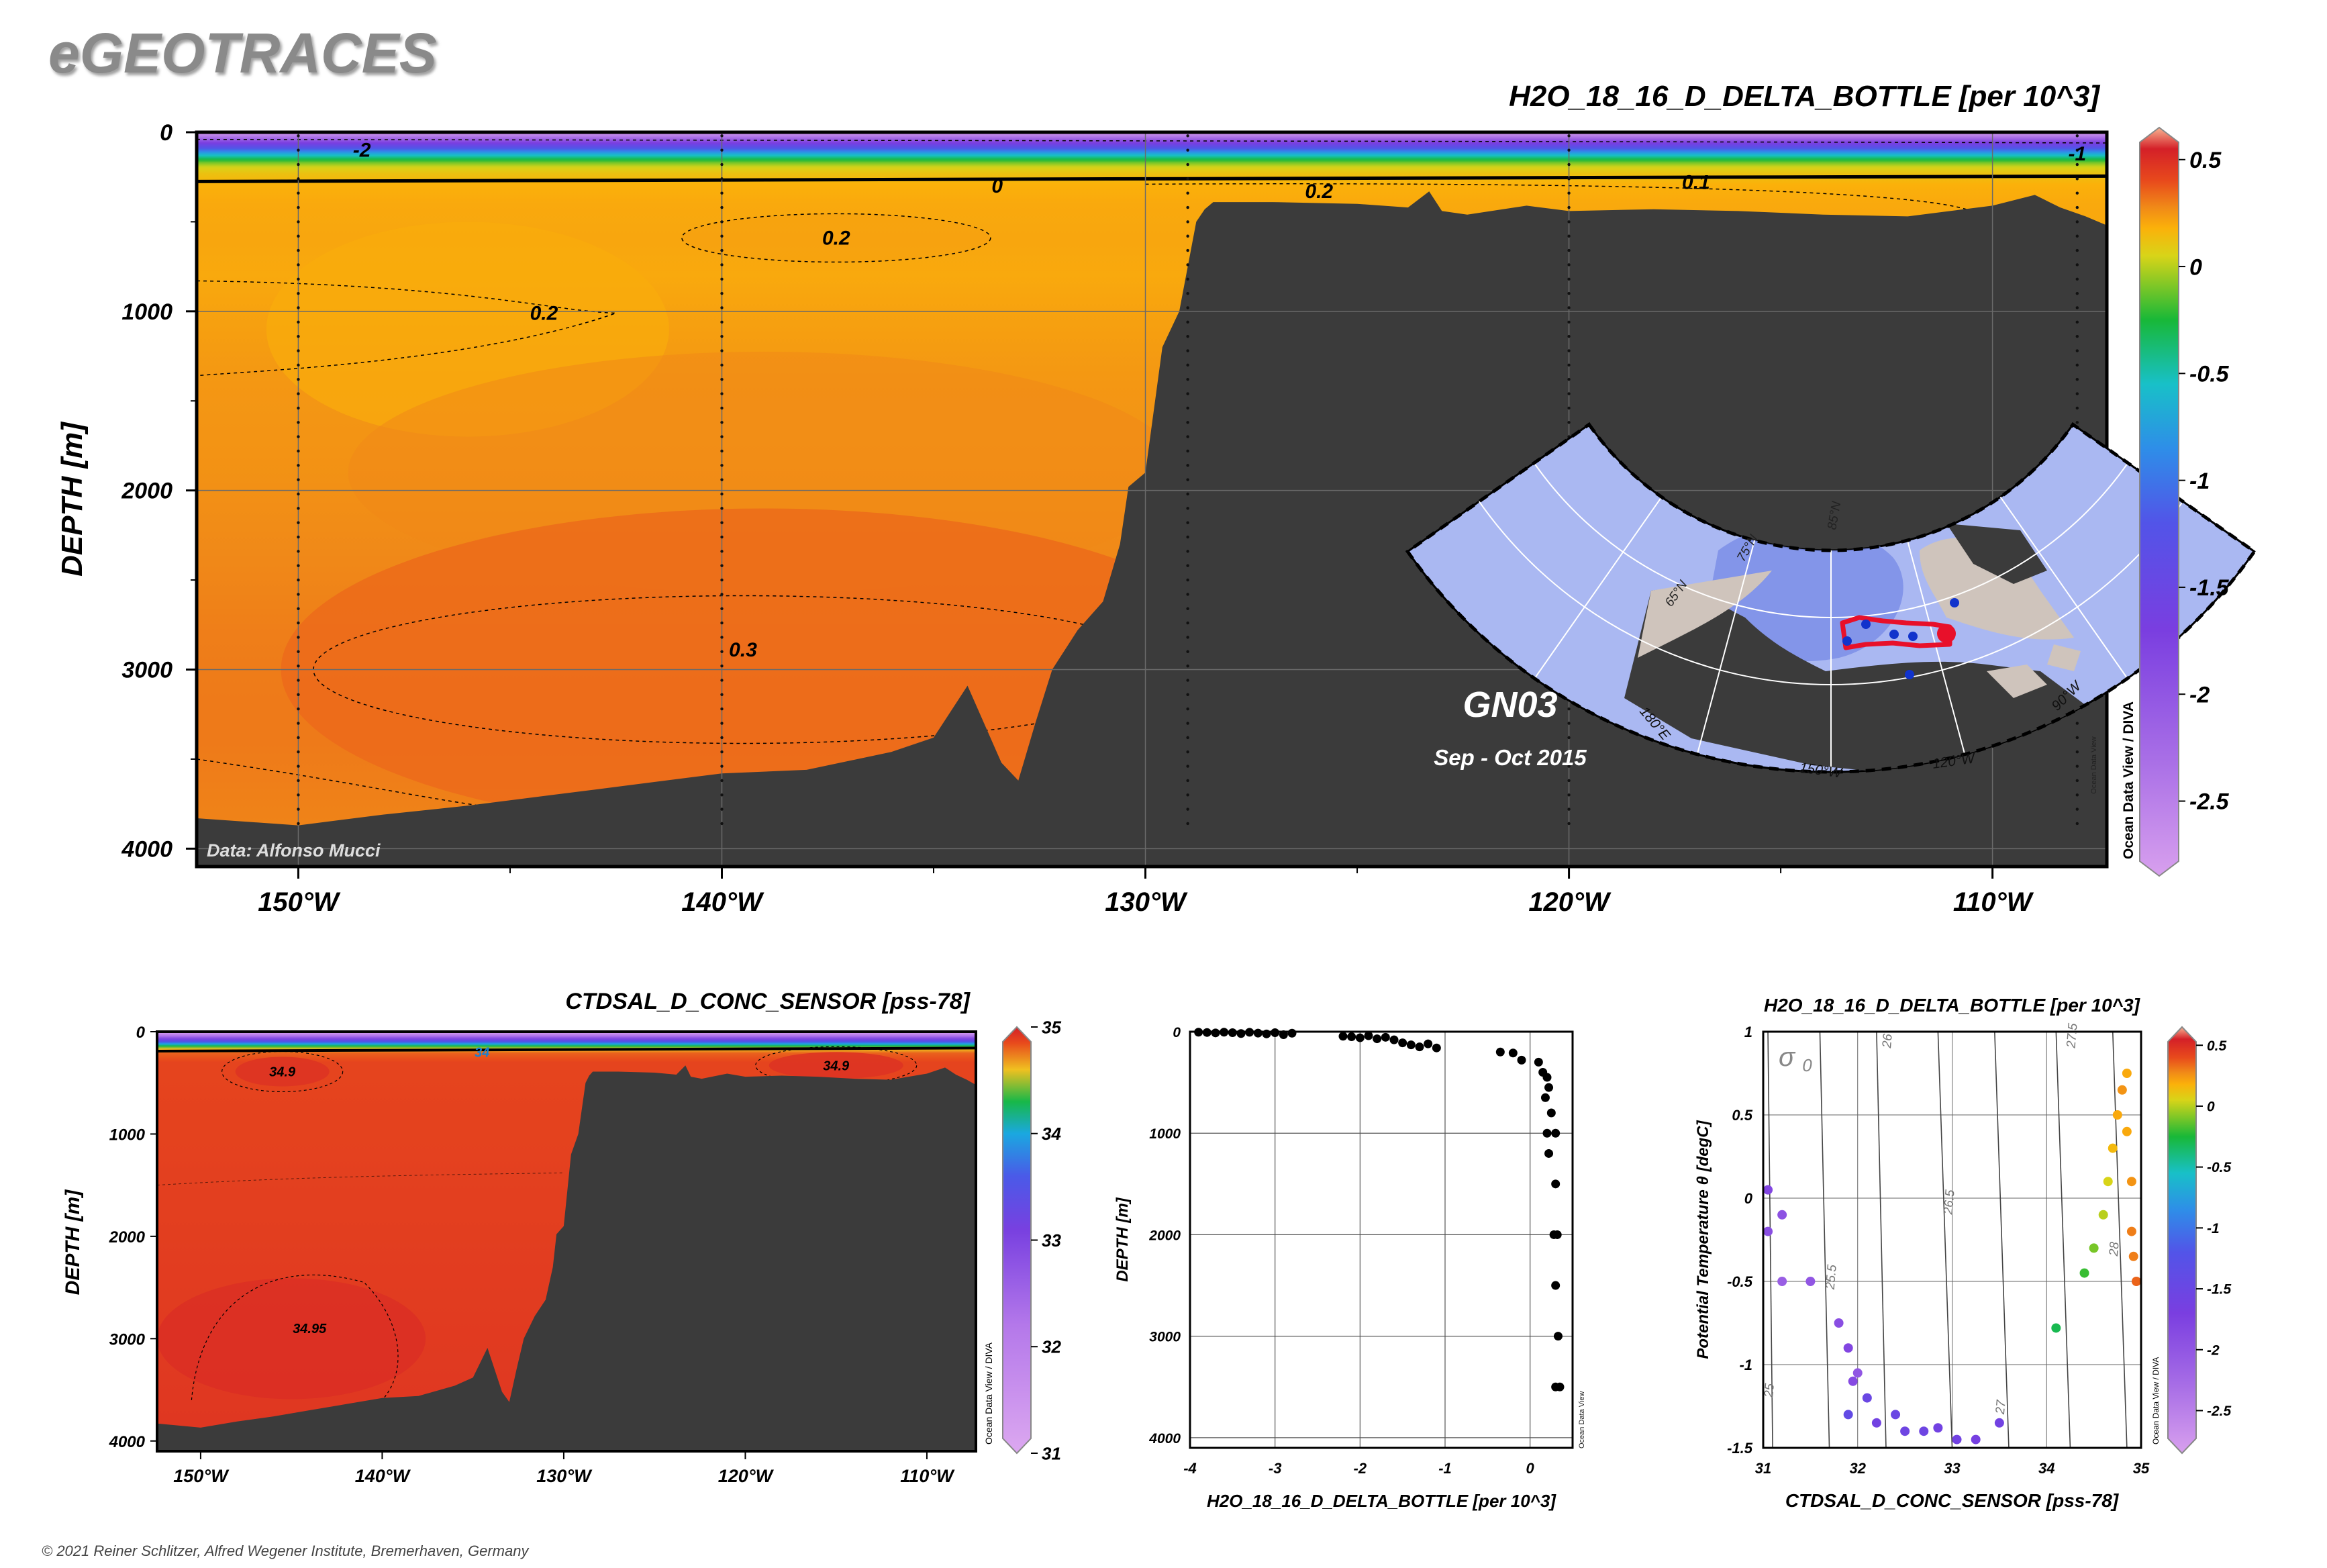 Image resolution: width=2327 pixels, height=1568 pixels. Describe the element at coordinates (1748, 1032) in the screenshot. I see `y-tick-label: 1` at that location.